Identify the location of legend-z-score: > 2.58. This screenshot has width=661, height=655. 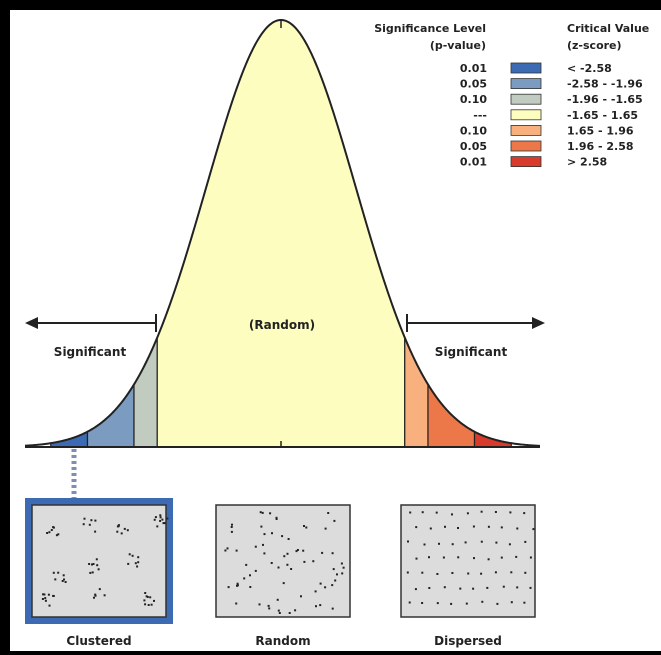
(587, 162).